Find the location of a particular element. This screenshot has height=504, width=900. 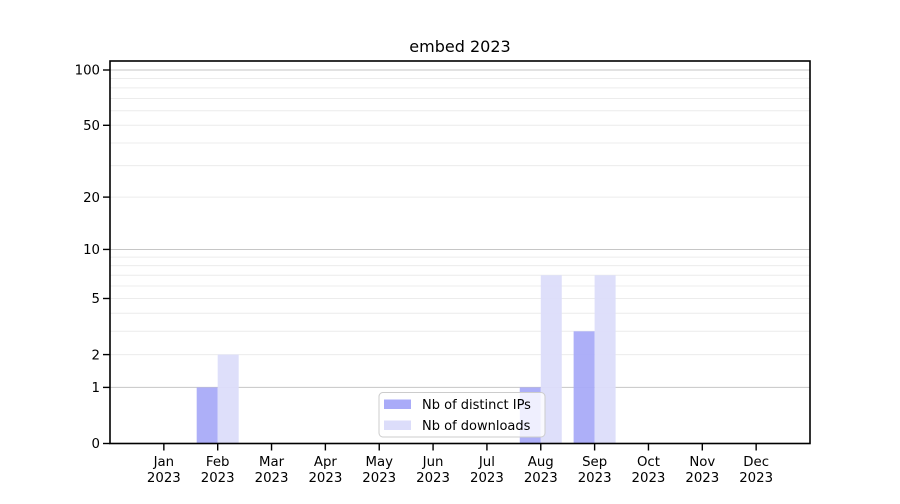

x-tick-label-month: Sep is located at coordinates (594, 462).